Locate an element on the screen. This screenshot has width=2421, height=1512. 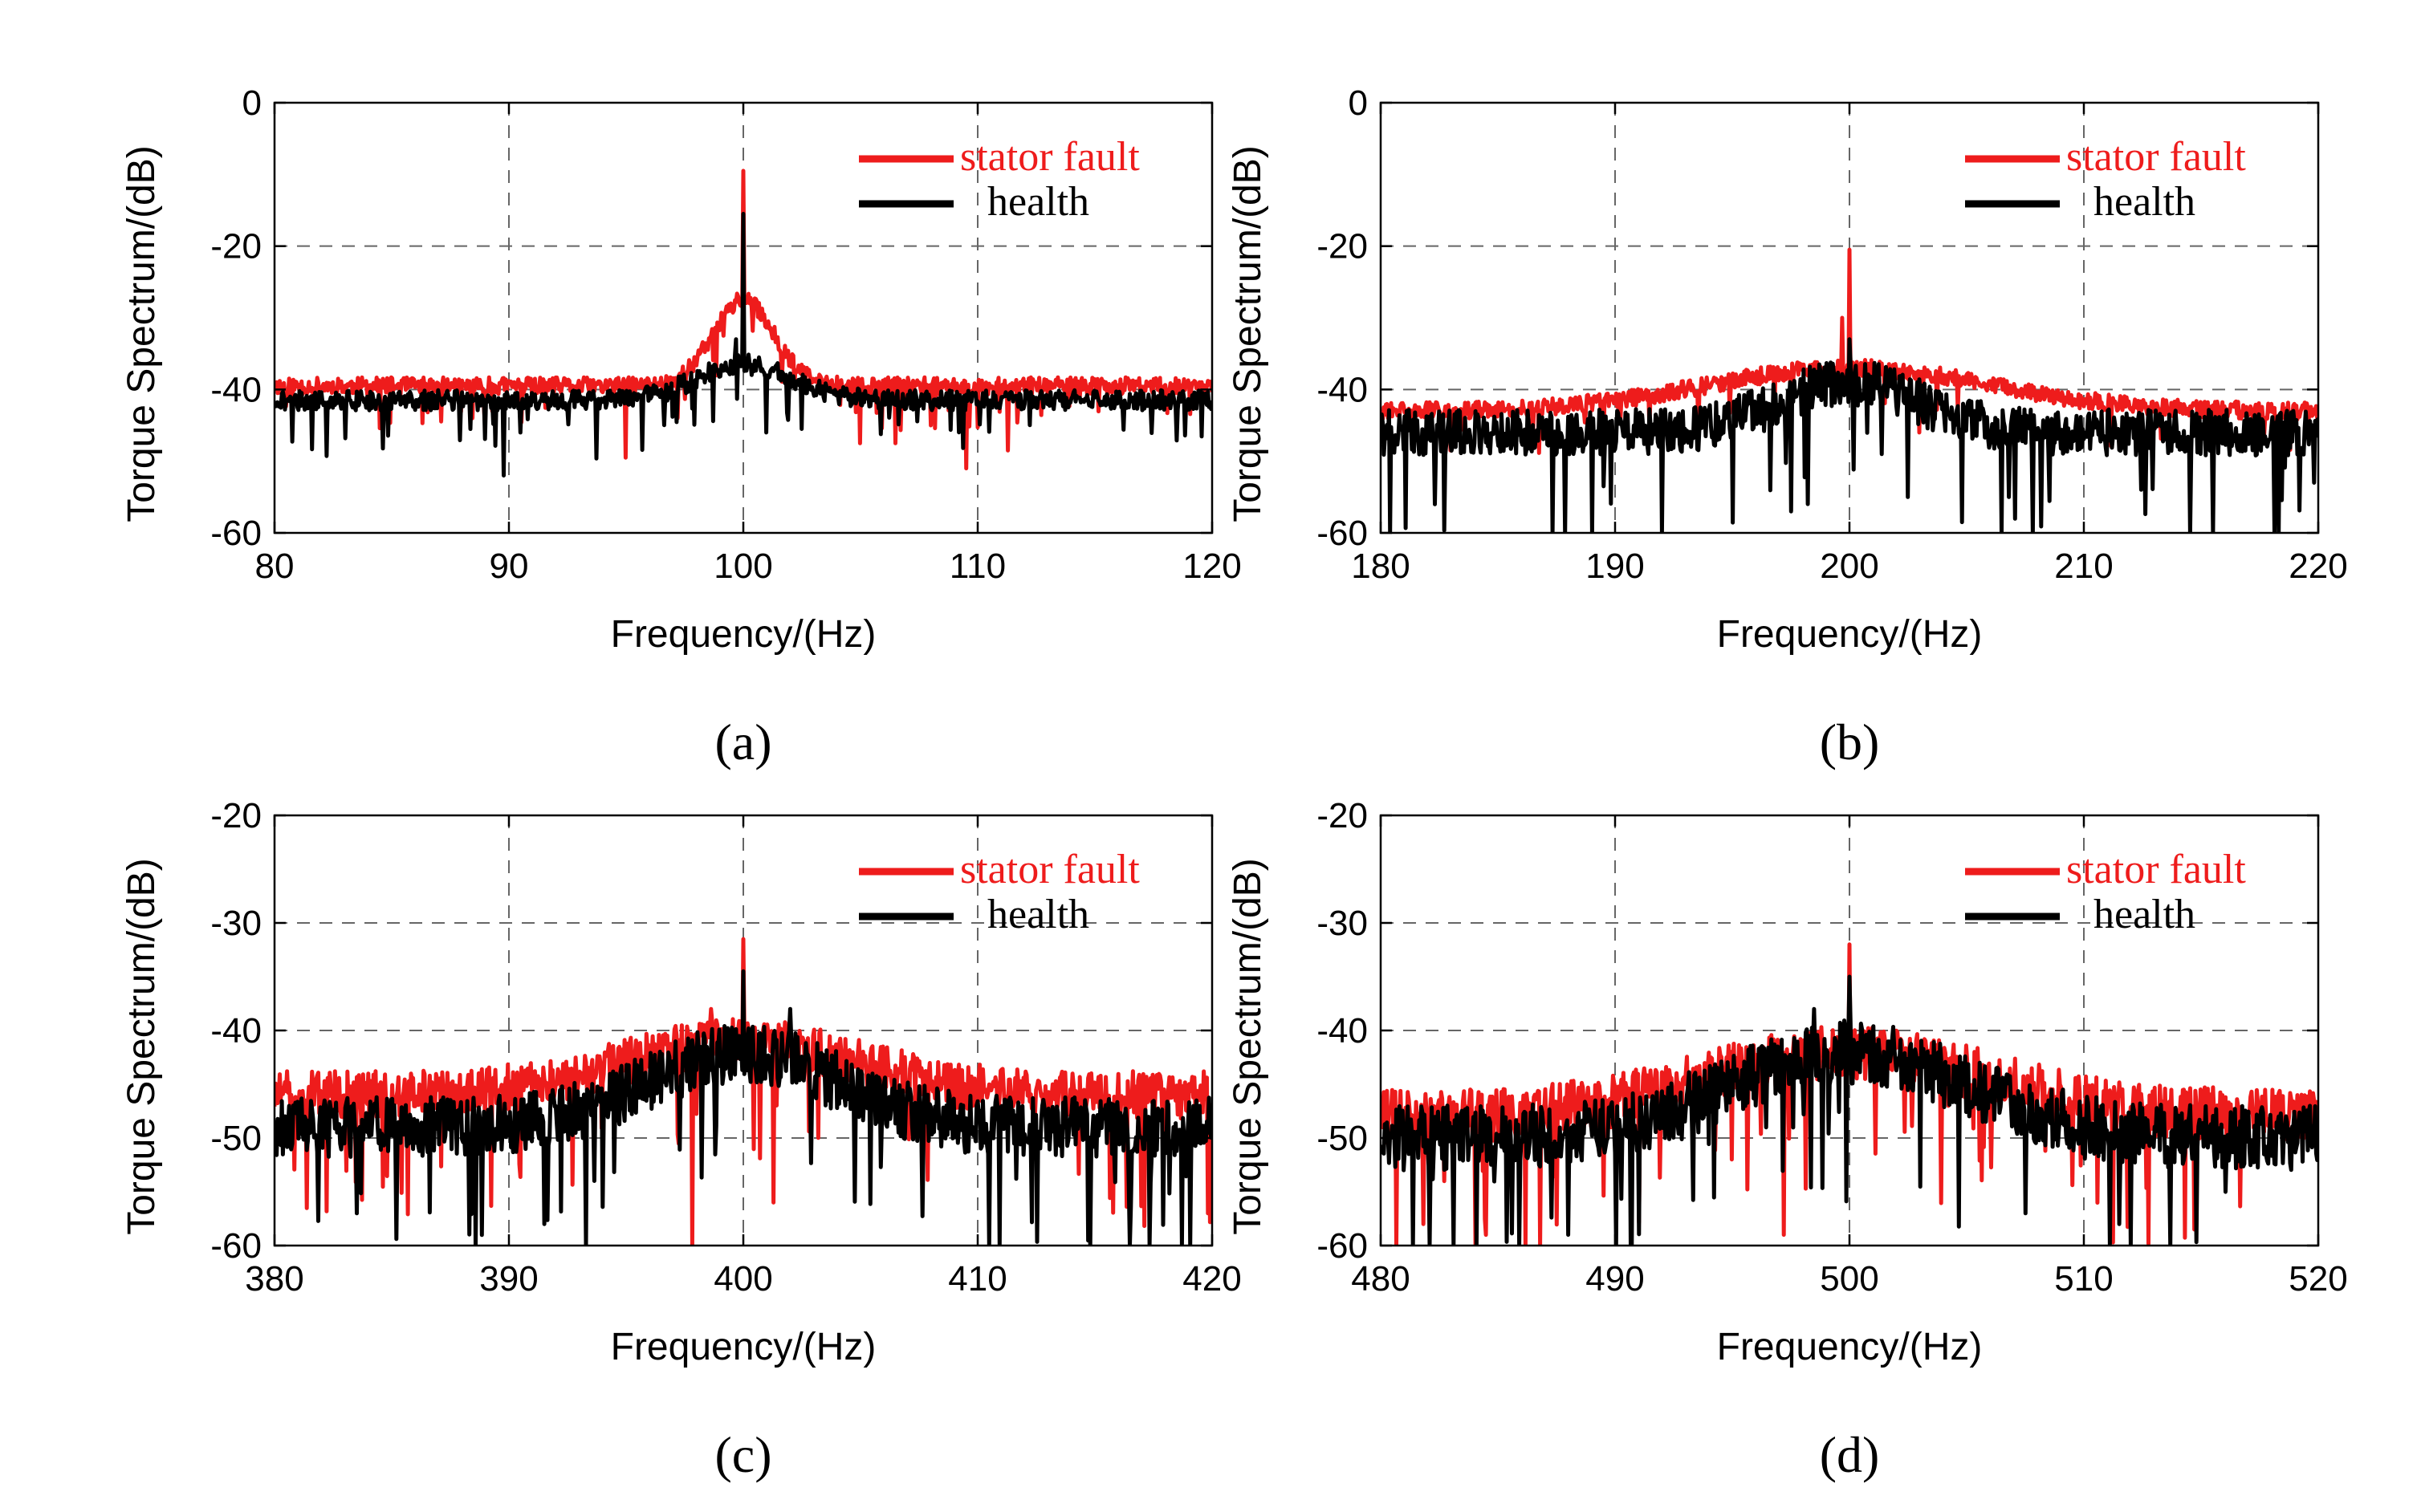
x-tick-label: 120 is located at coordinates (1211, 566).